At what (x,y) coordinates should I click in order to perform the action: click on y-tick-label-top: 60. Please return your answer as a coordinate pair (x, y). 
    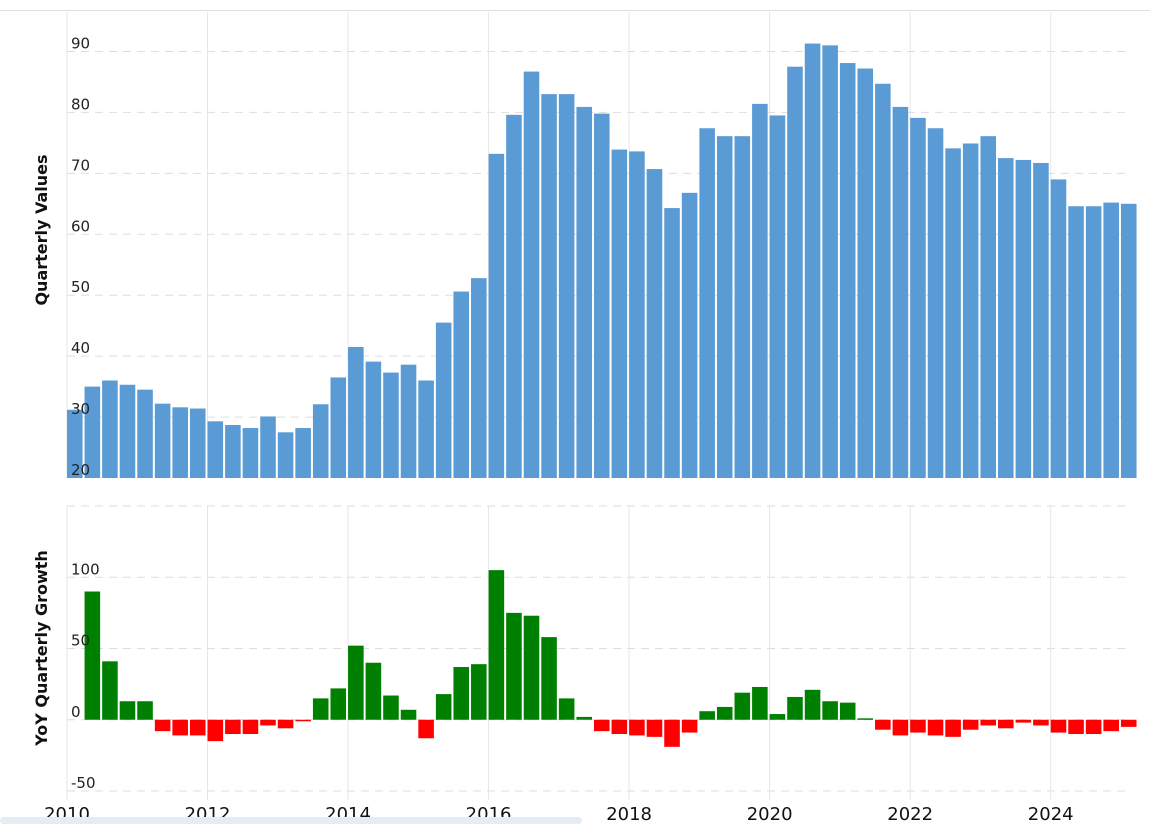
    Looking at the image, I should click on (80, 226).